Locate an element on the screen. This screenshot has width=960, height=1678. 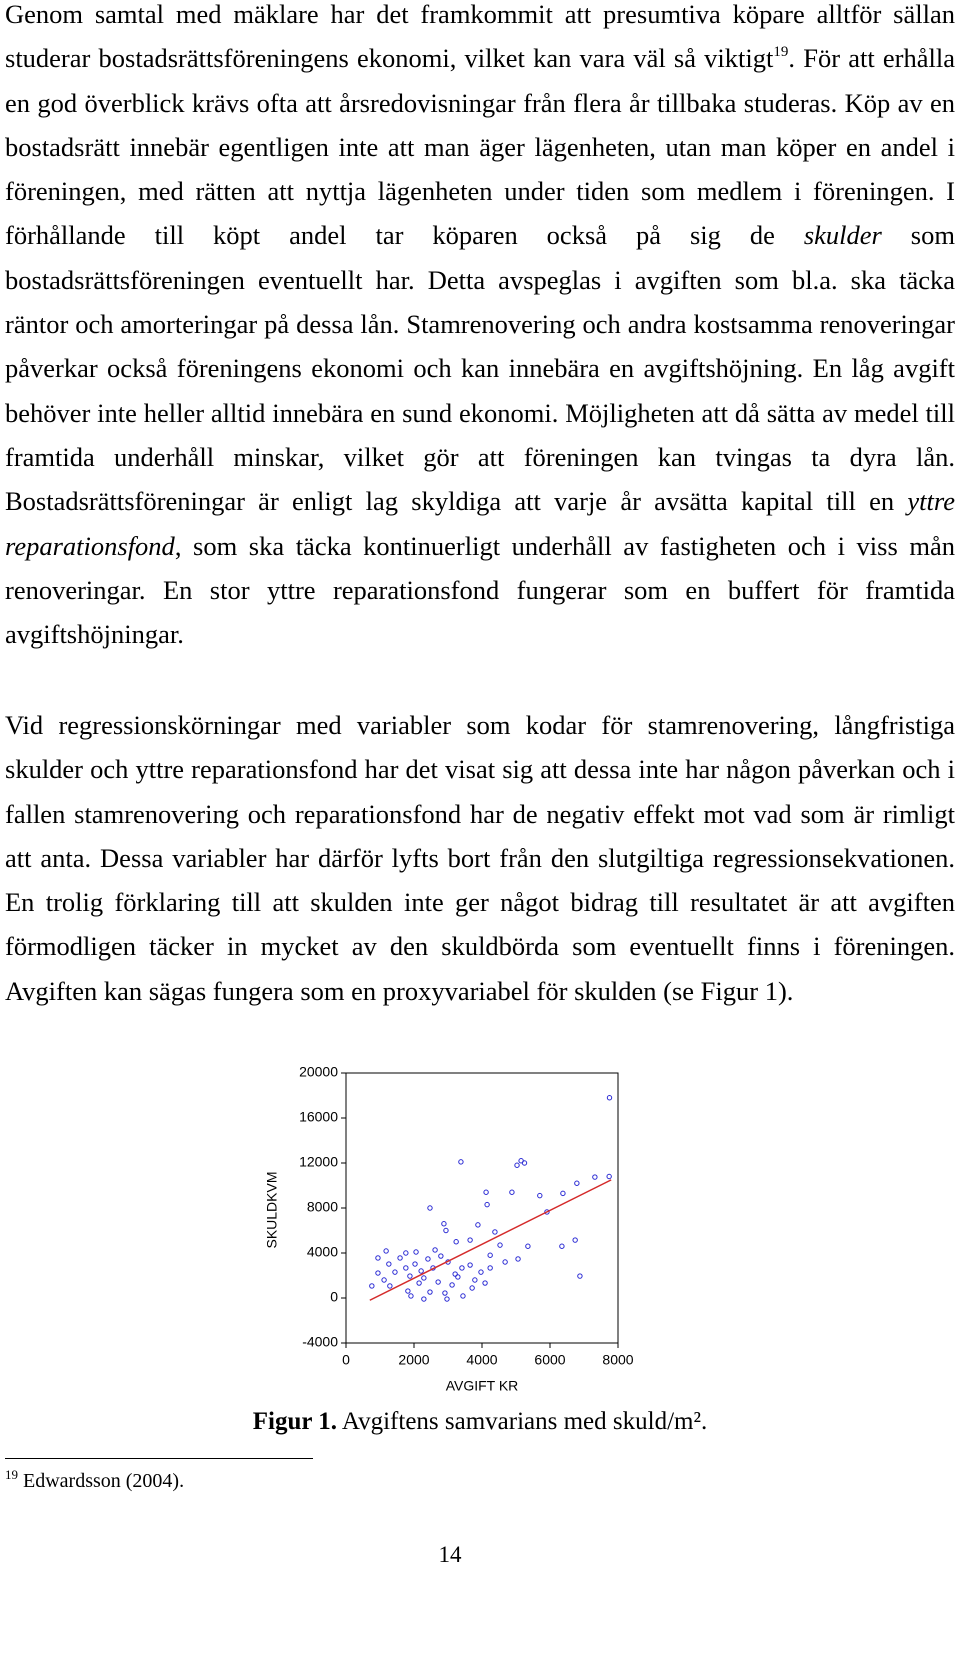
footnote-rule is located at coordinates (159, 1458).